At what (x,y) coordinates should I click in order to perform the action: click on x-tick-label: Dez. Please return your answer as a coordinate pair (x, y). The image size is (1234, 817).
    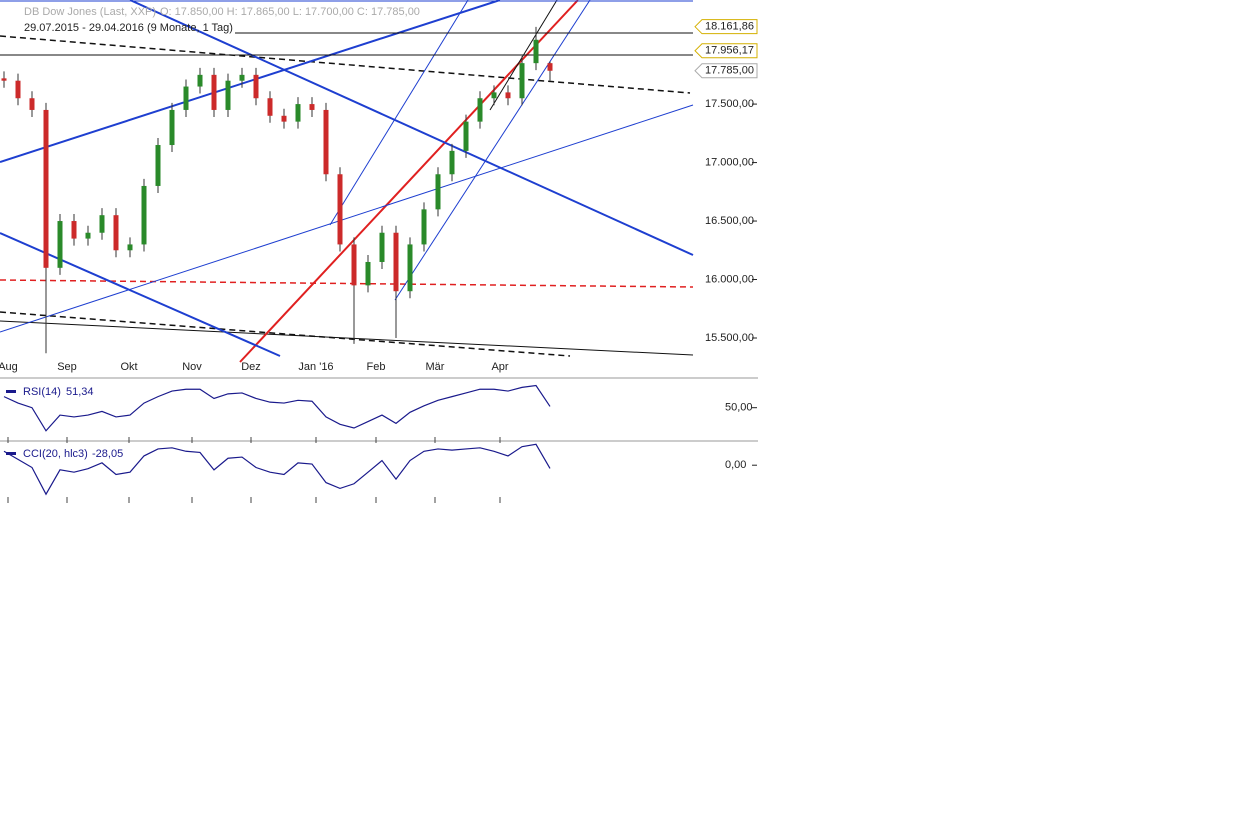
    Looking at the image, I should click on (251, 367).